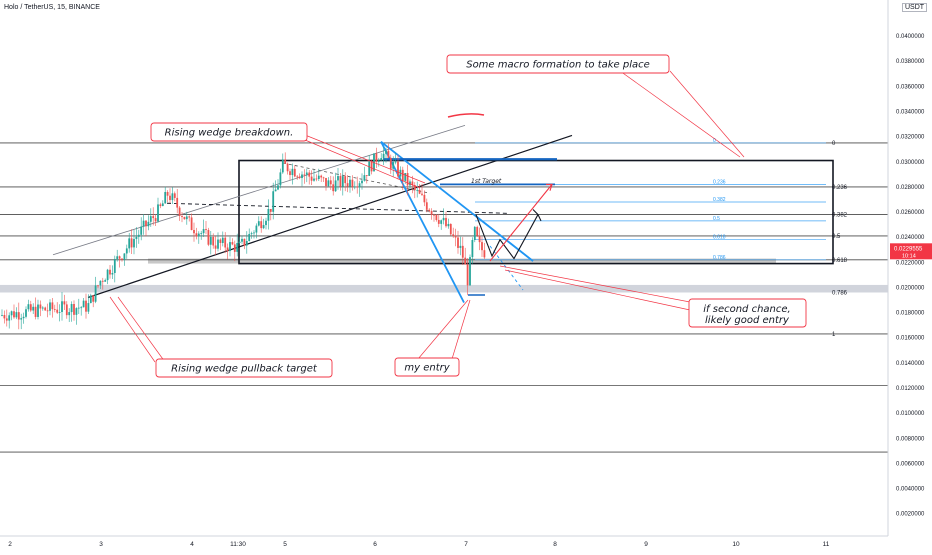 The width and height of the screenshot is (932, 555). I want to click on y-tick-label: 0.0020000, so click(910, 515).